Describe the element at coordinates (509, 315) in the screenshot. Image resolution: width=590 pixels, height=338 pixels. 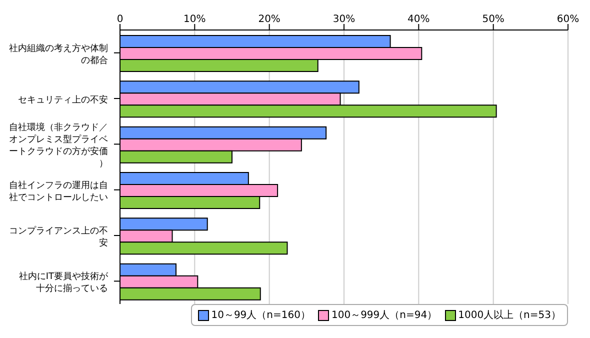
I see `legend-label: 1000人以上（n=53）` at that location.